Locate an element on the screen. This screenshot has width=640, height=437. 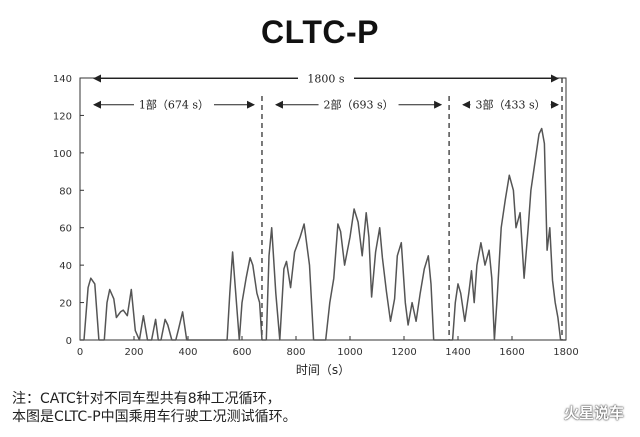
x-tick-label: 600 is located at coordinates (241, 352).